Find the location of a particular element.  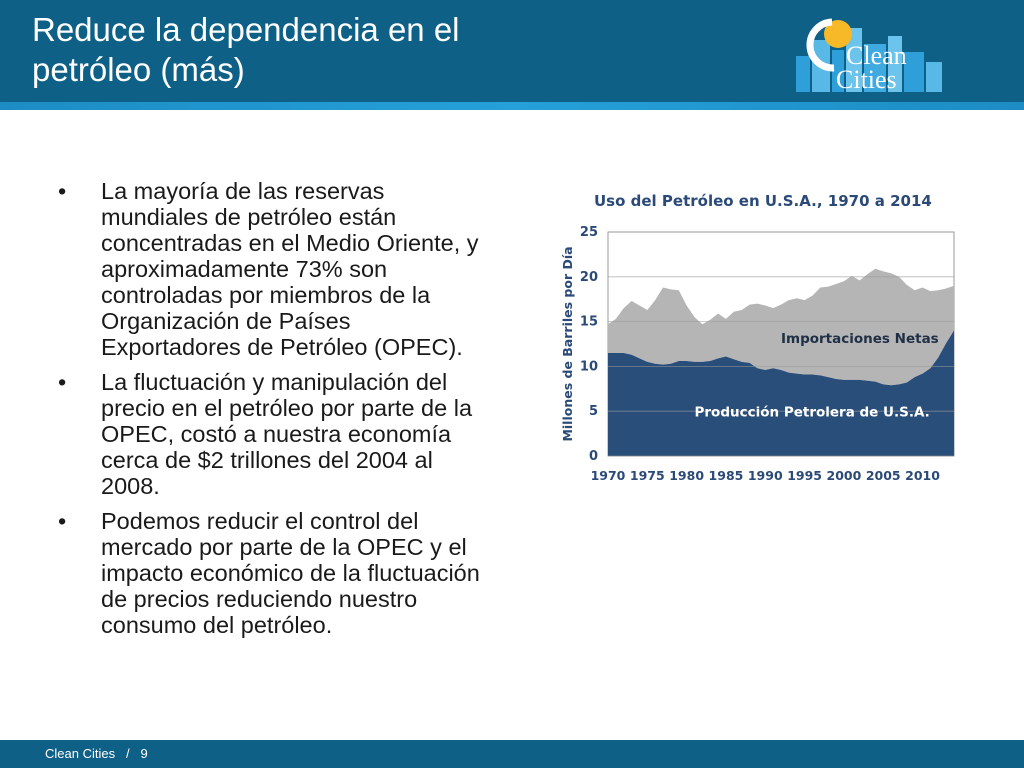

chart-title: Uso del Petróleo en U.S.A., 1970 a 2014 is located at coordinates (763, 201).